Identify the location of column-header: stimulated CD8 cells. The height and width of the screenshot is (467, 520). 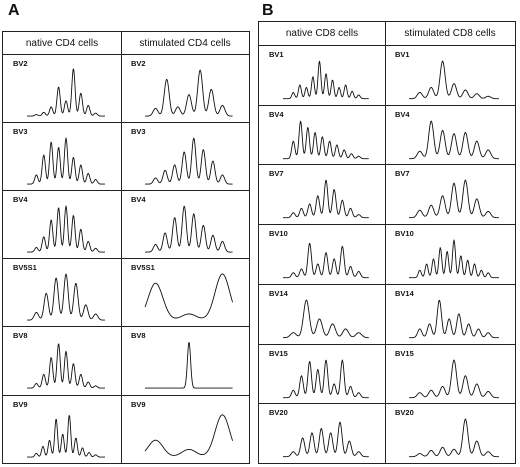
(450, 33).